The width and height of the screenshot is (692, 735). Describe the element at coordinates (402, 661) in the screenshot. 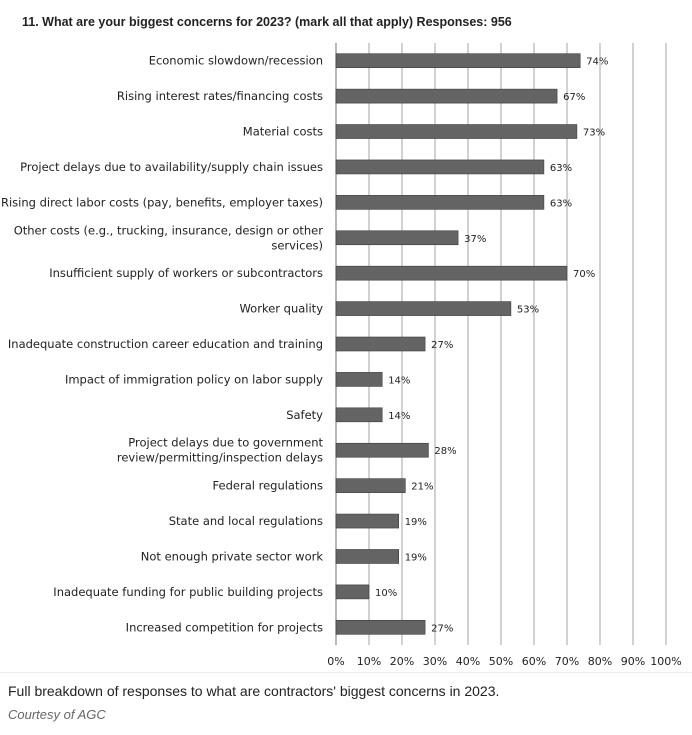

I see `x-tick-label: 20%` at that location.